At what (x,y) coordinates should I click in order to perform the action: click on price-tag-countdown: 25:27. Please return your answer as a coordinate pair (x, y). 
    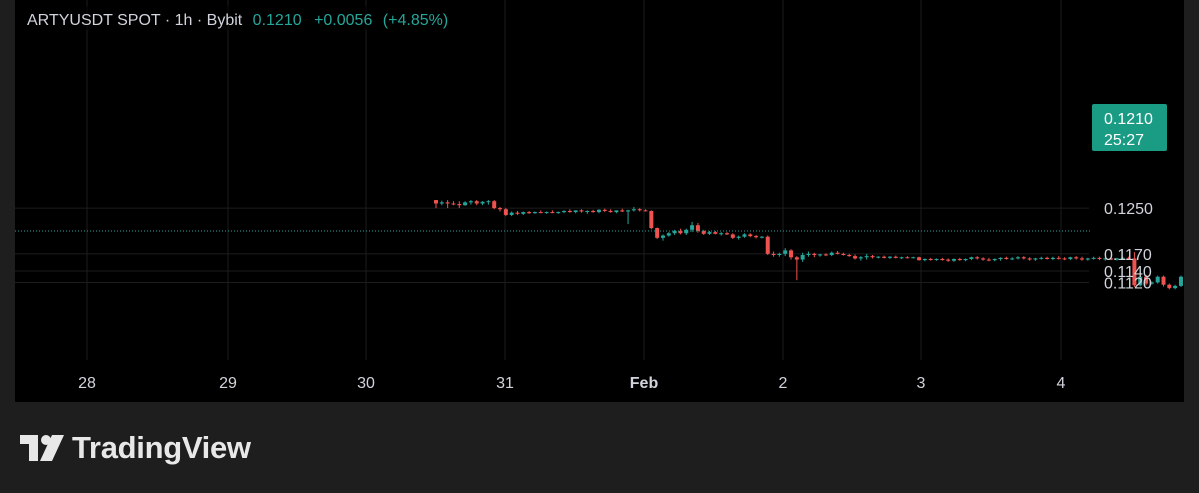
    Looking at the image, I should click on (1124, 140).